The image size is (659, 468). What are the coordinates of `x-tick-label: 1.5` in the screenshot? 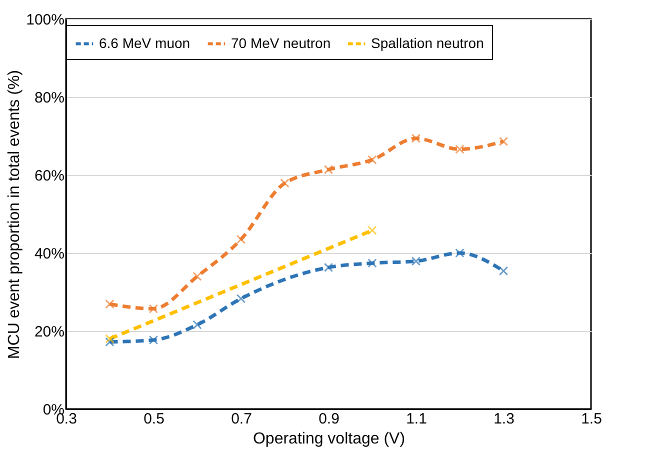 It's located at (591, 419).